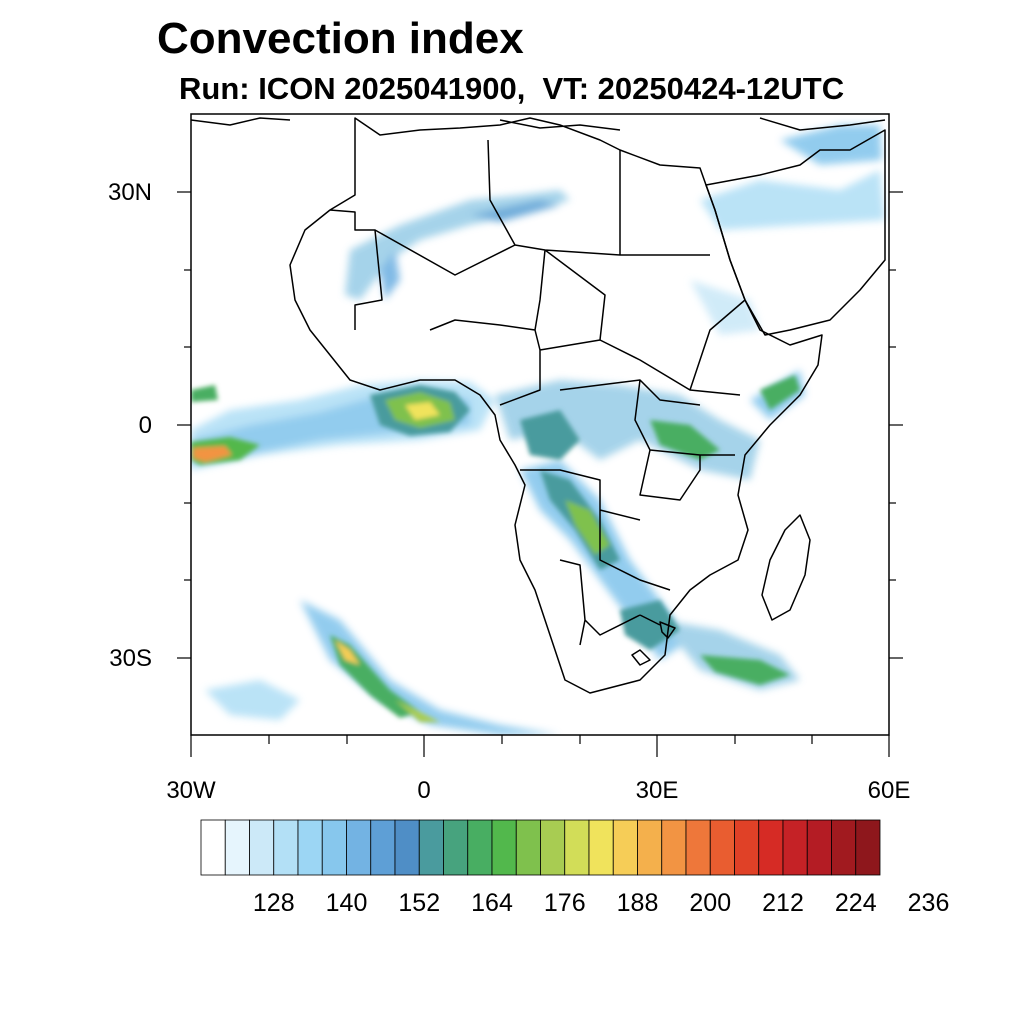  I want to click on map-title: Convection index, so click(340, 38).